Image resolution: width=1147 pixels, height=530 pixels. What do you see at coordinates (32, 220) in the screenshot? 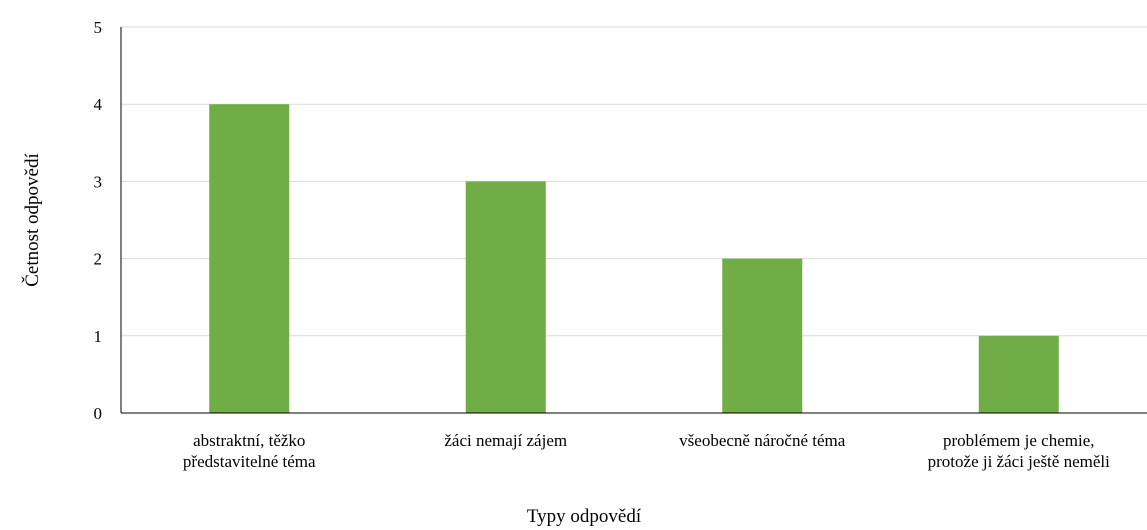
I see `y-axis-title: Četnost odpovědí` at bounding box center [32, 220].